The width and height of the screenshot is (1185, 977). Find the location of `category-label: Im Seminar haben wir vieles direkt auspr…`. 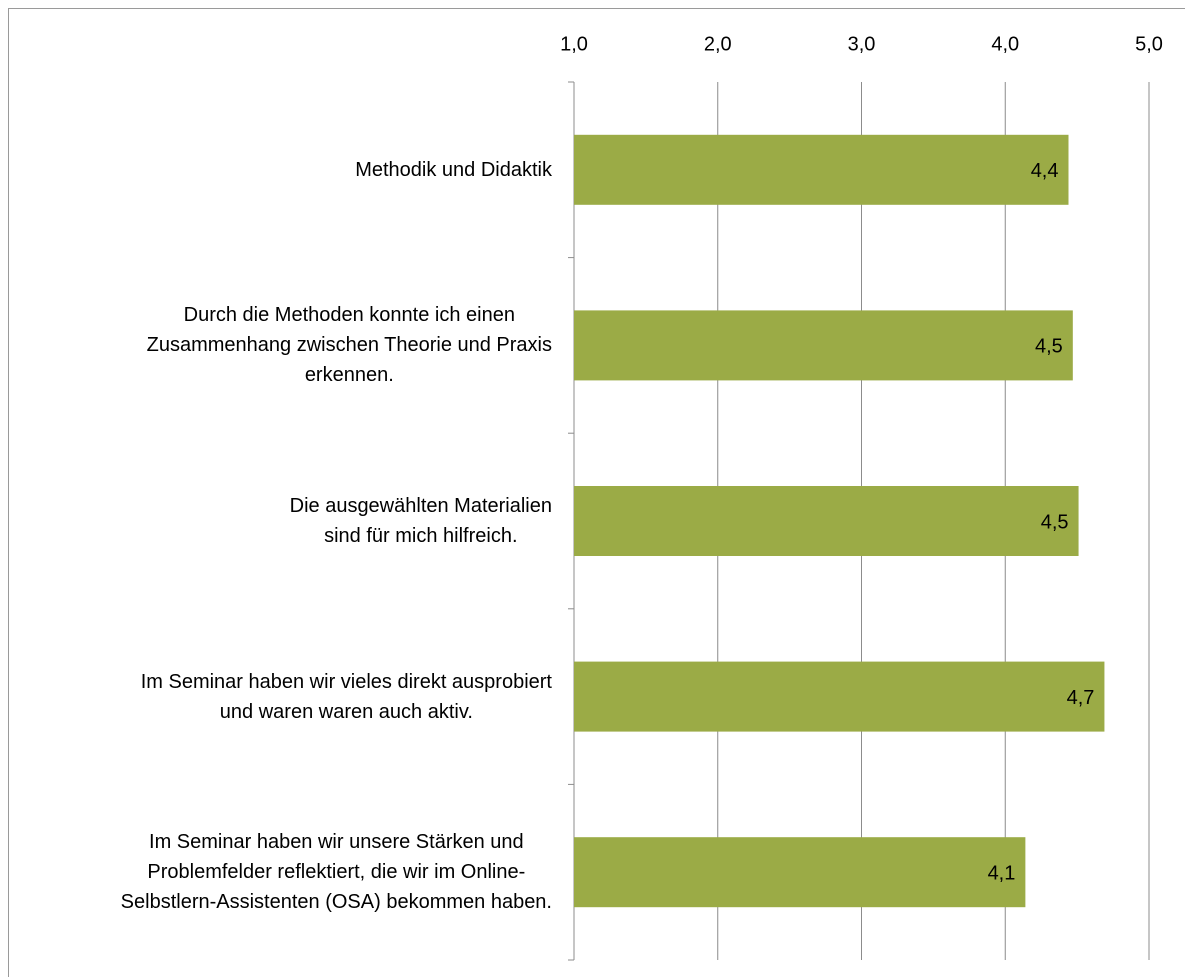

category-label: Im Seminar haben wir vieles direkt auspr… is located at coordinates (346, 696).